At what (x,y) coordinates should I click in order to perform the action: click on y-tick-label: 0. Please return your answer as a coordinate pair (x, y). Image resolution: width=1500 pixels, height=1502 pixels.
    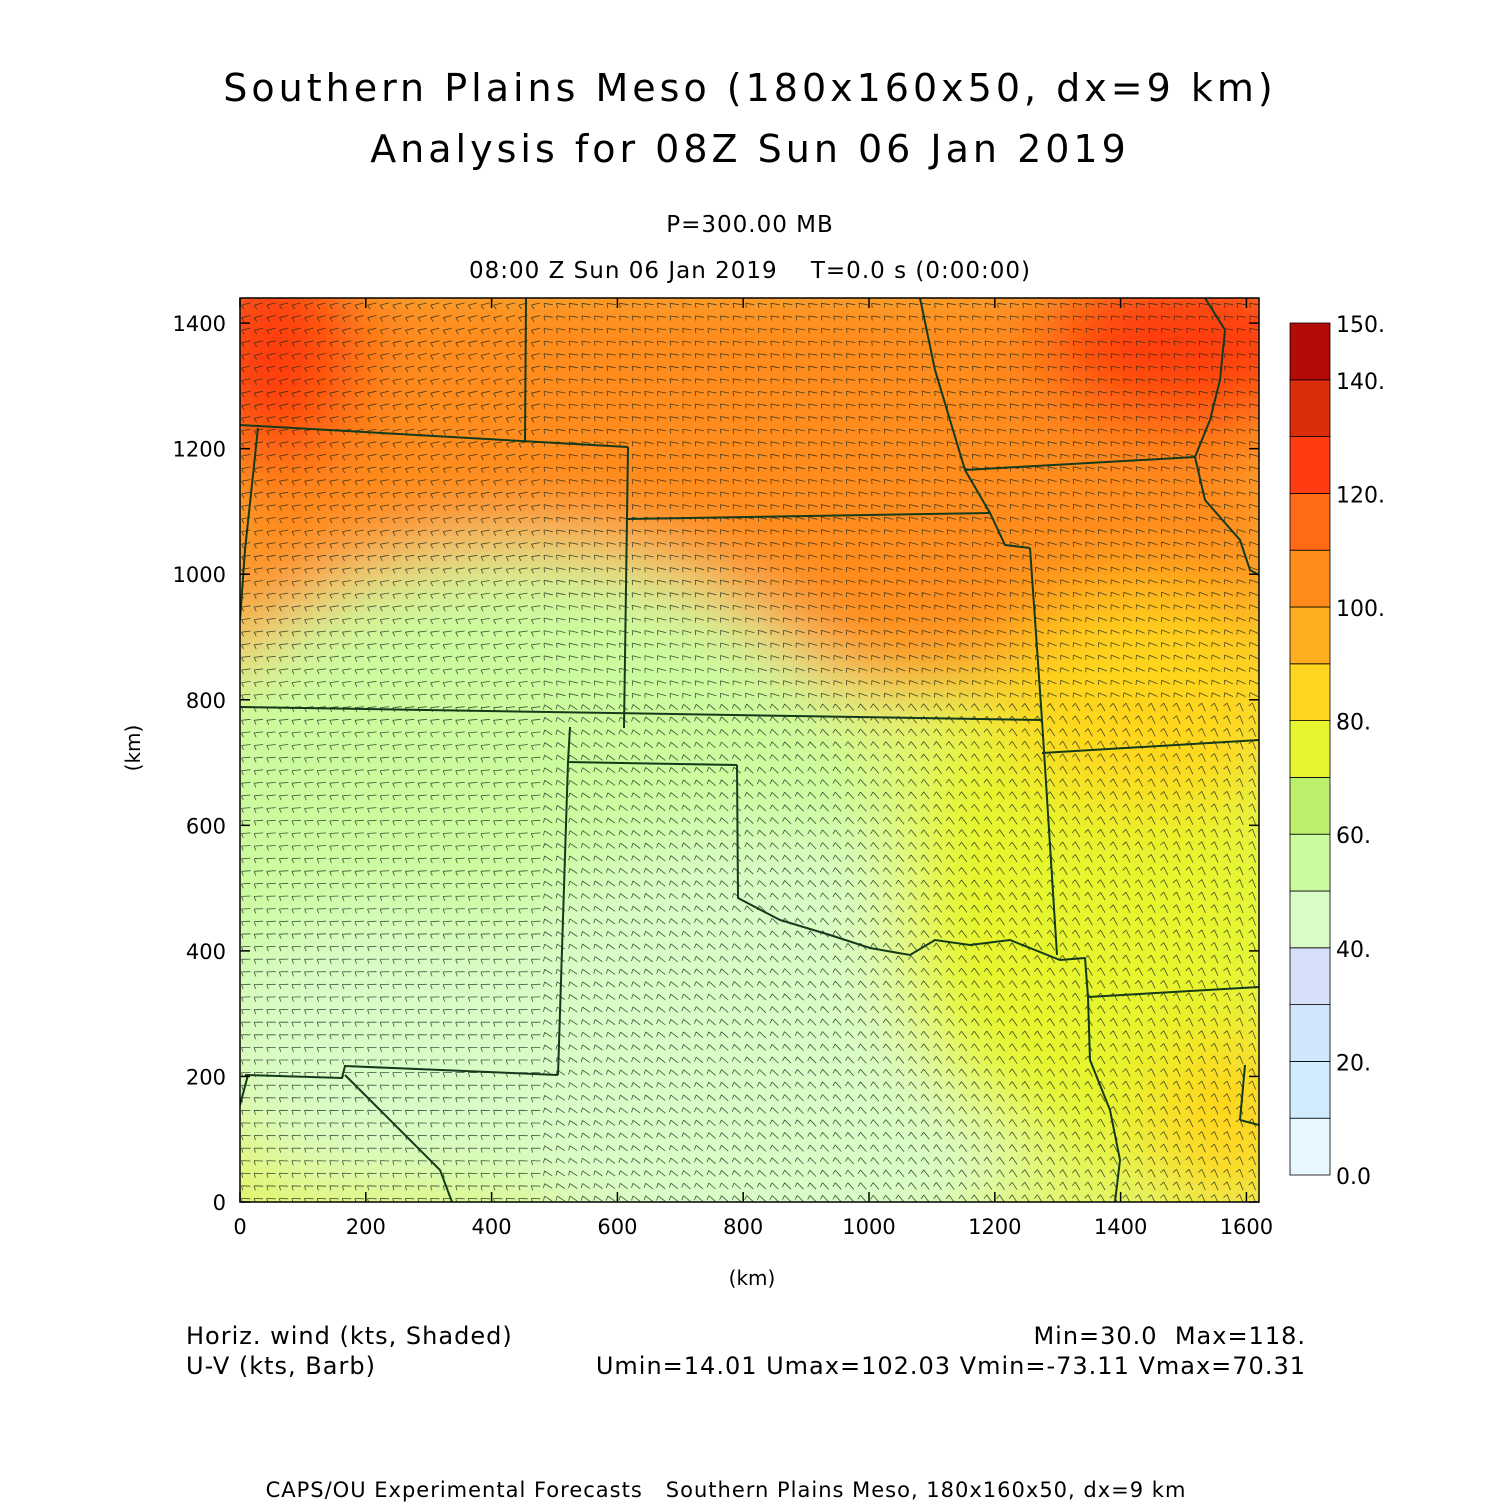
    Looking at the image, I should click on (219, 1203).